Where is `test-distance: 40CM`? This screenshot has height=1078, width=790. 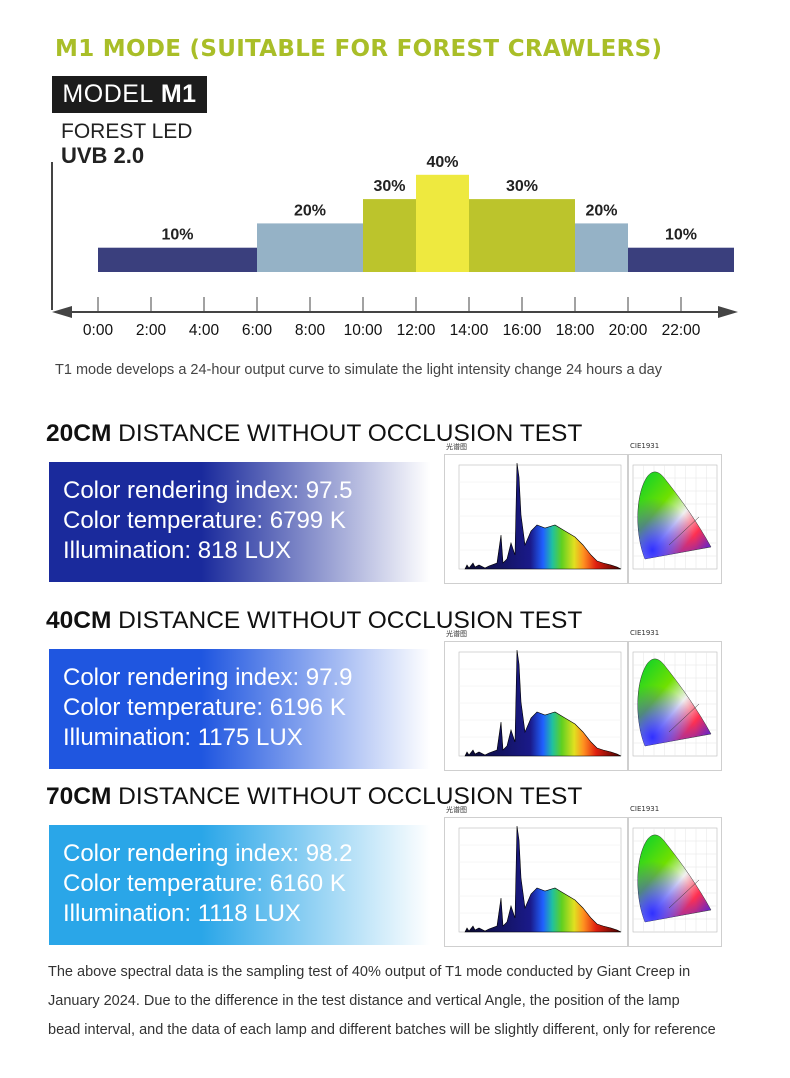 test-distance: 40CM is located at coordinates (79, 620).